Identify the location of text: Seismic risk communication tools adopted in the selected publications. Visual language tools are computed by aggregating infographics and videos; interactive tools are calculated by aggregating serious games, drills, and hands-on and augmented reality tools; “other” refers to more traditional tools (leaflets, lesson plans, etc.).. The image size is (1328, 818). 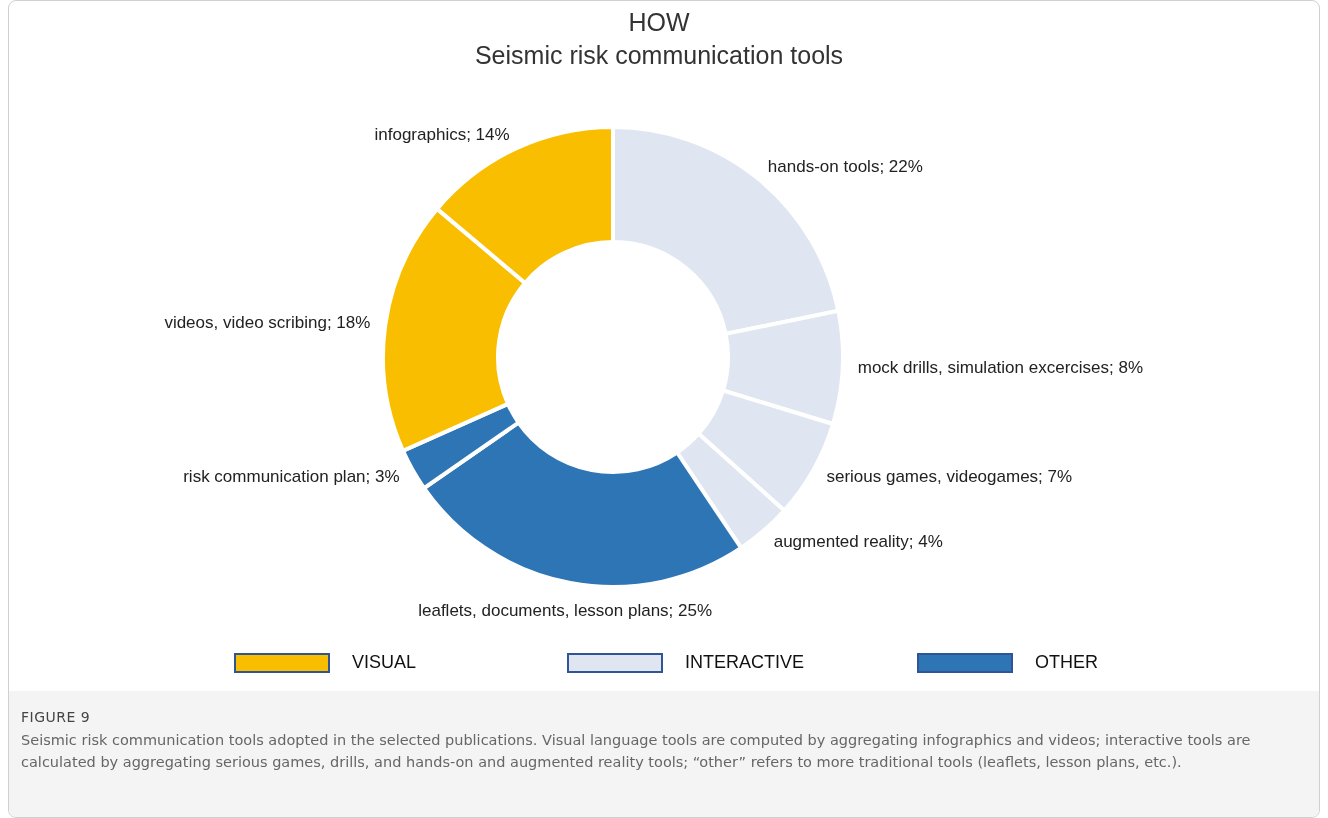
(636, 751).